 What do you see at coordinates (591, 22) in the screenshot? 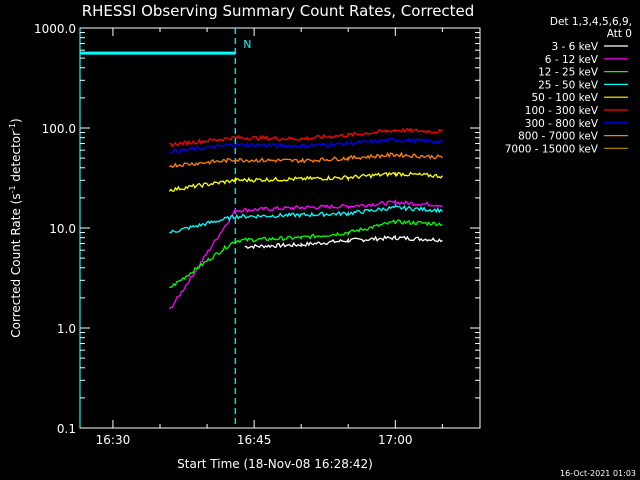
I see `legend-header-1: Det 1,3,4,5,6,9,` at bounding box center [591, 22].